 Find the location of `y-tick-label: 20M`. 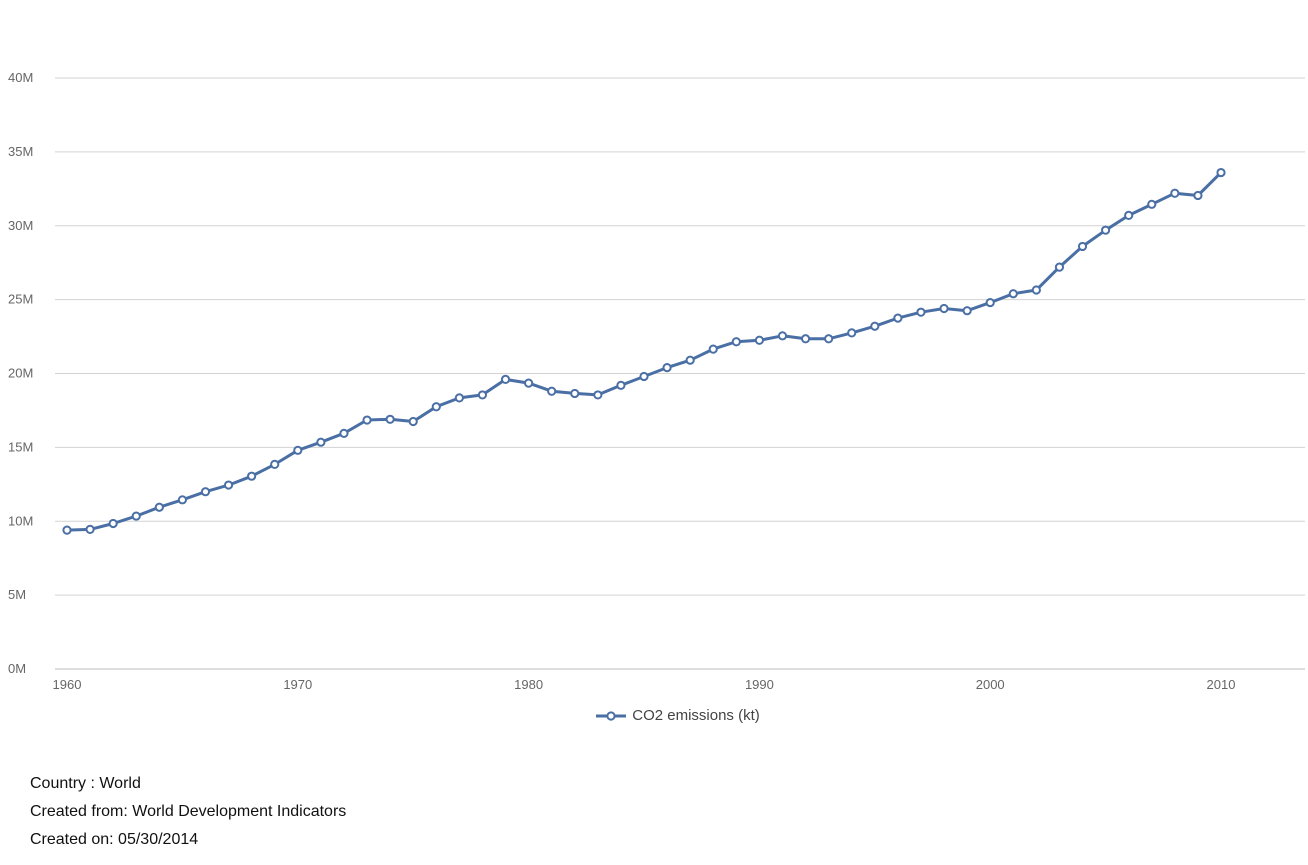

y-tick-label: 20M is located at coordinates (20, 373).